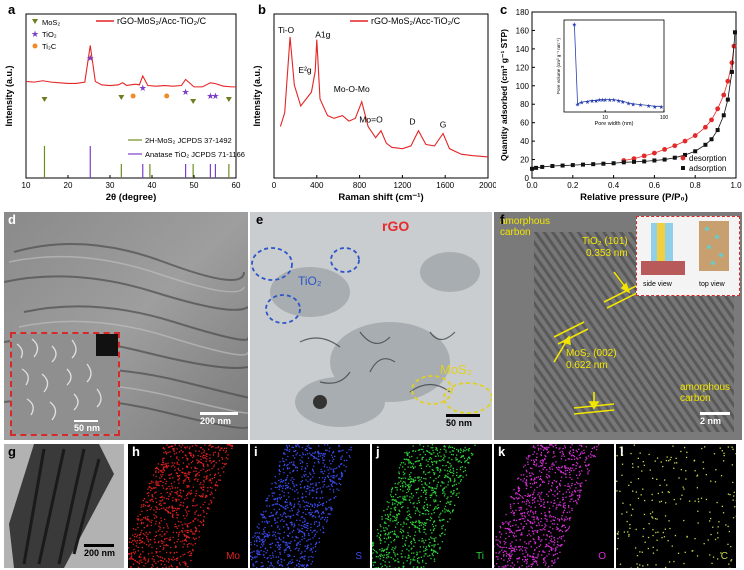 Image resolution: width=744 pixels, height=570 pixels. I want to click on xrd-legend-marker, so click(35, 46).